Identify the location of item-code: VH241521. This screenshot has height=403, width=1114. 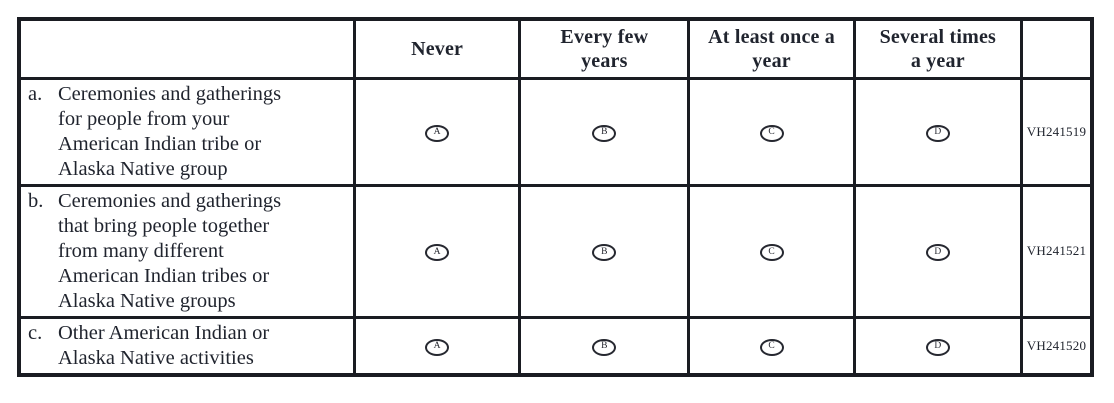
(1056, 251).